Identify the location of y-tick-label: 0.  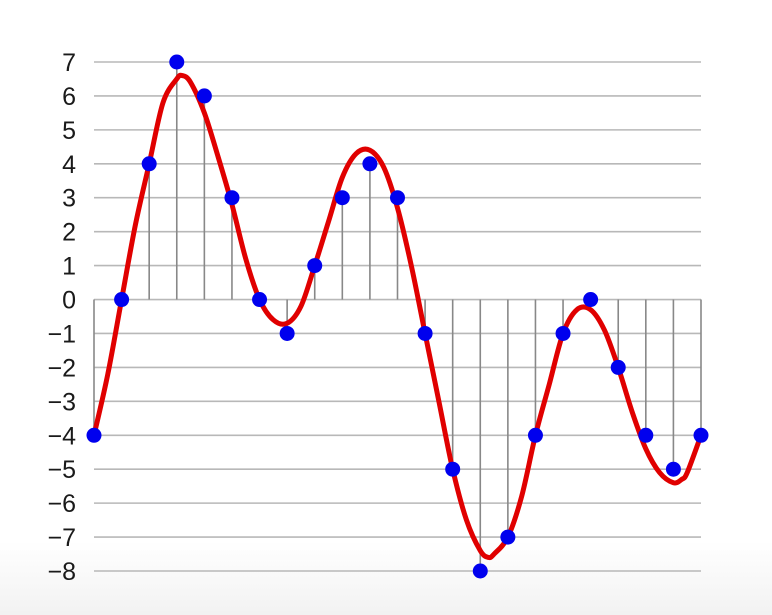
(69, 301).